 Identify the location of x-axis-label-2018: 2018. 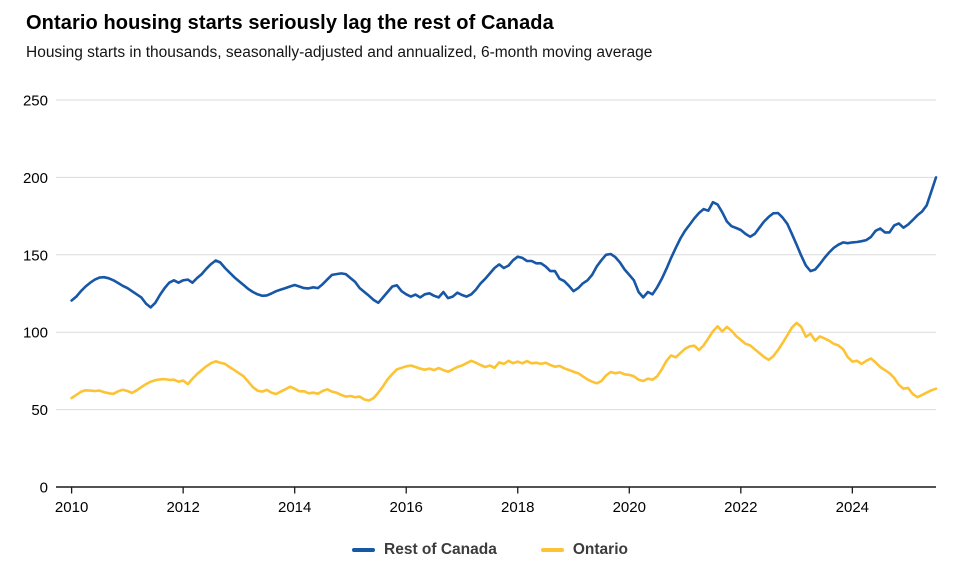
(517, 507).